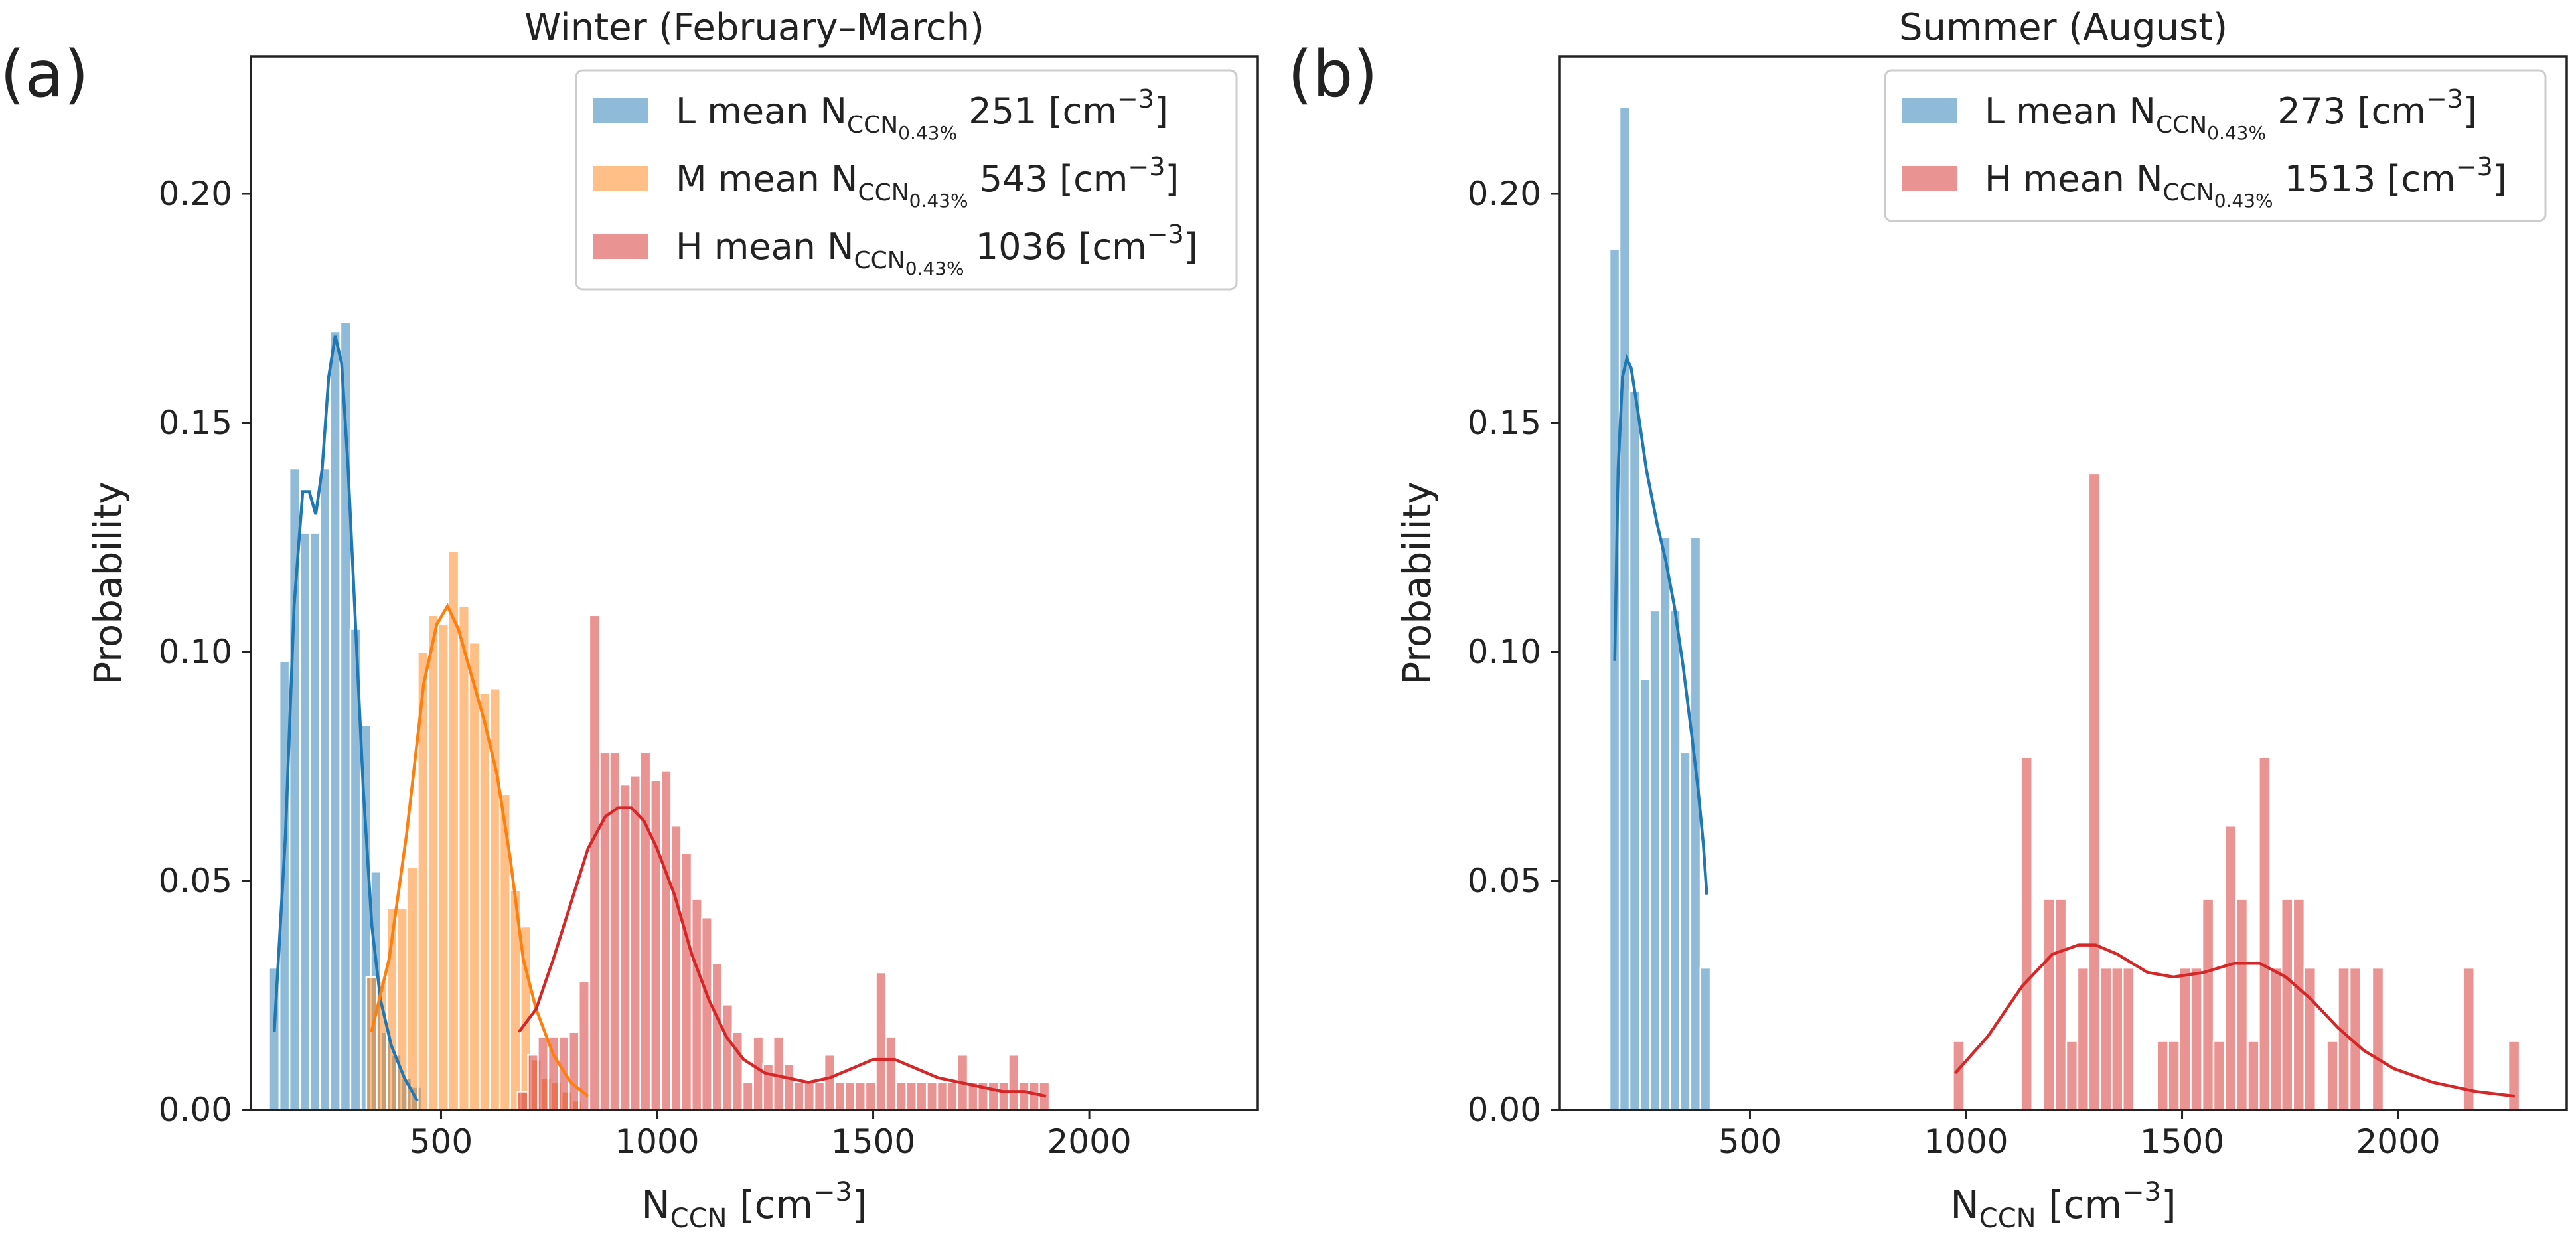 The height and width of the screenshot is (1234, 2576). Describe the element at coordinates (2246, 182) in the screenshot. I see `legend-entry: H mean NCCN0.43% 1513 [cm−3]` at that location.